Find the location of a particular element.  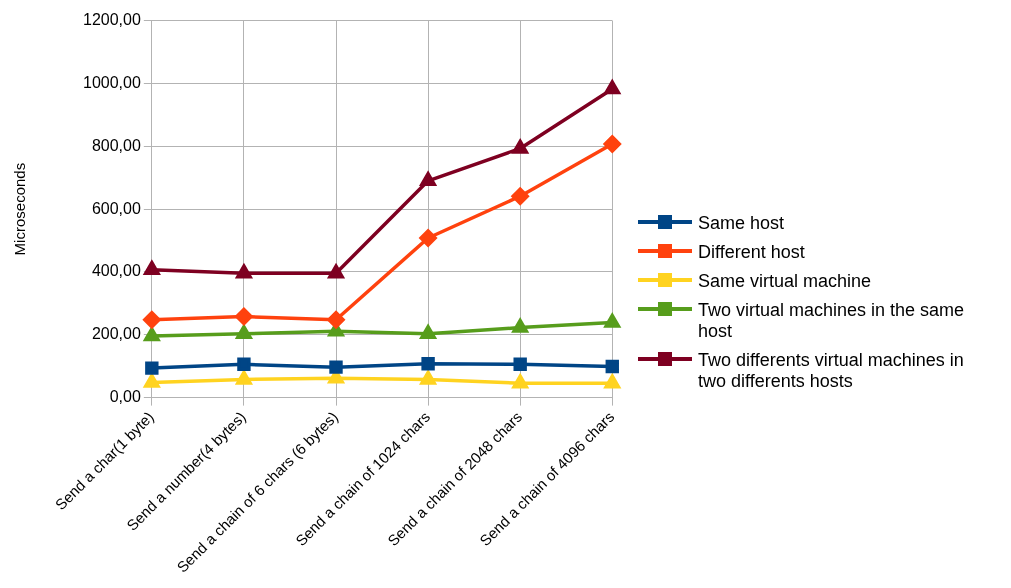

legend-label: Two virtual machines in the same host is located at coordinates (832, 321).